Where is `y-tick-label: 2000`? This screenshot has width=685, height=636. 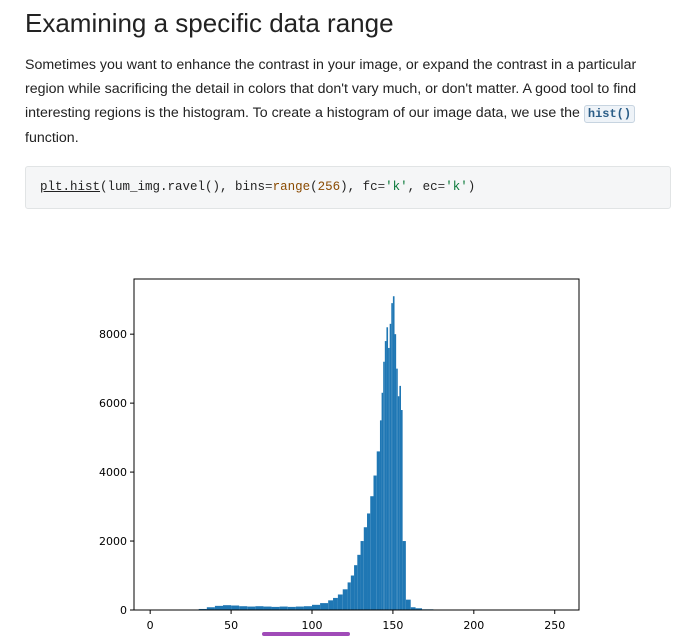
y-tick-label: 2000 is located at coordinates (113, 541).